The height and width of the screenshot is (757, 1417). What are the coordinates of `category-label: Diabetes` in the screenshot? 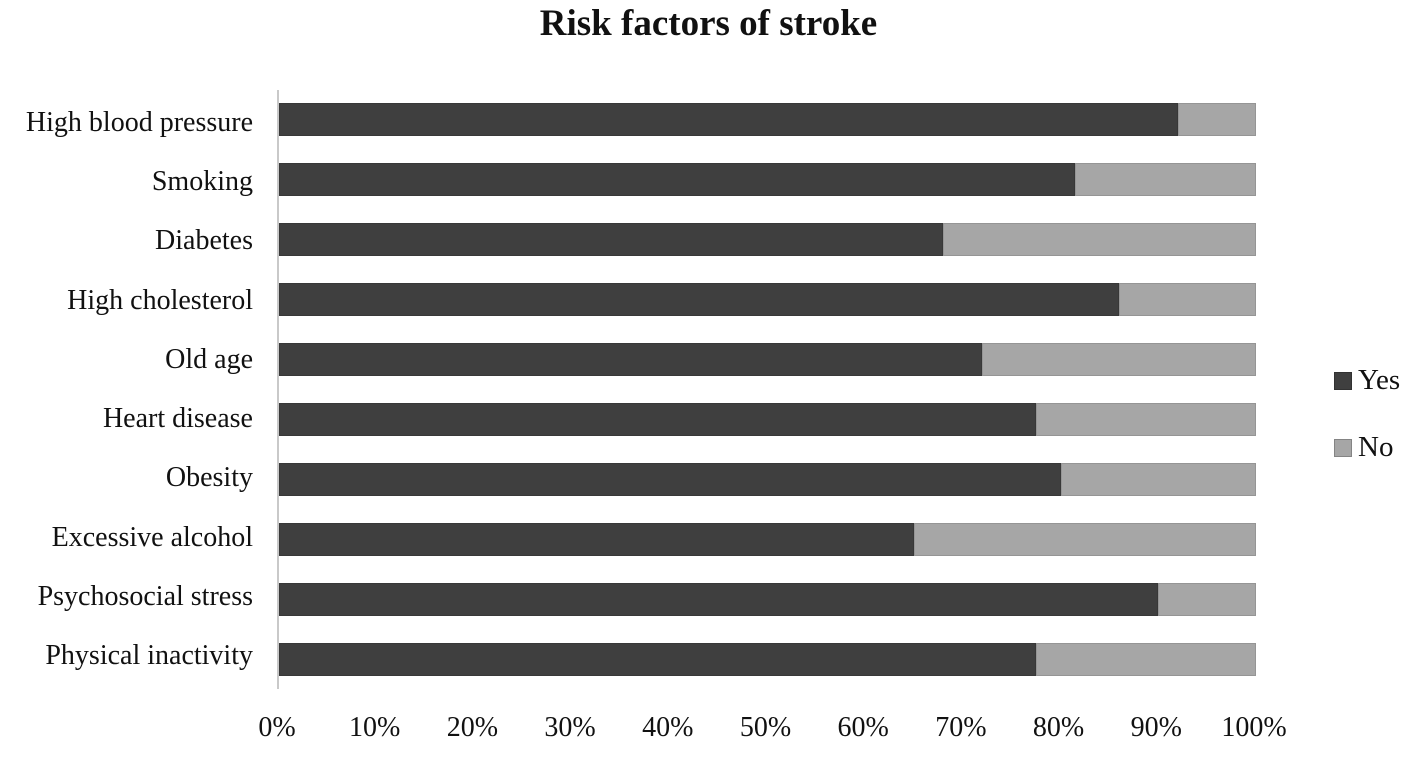 It's located at (204, 241).